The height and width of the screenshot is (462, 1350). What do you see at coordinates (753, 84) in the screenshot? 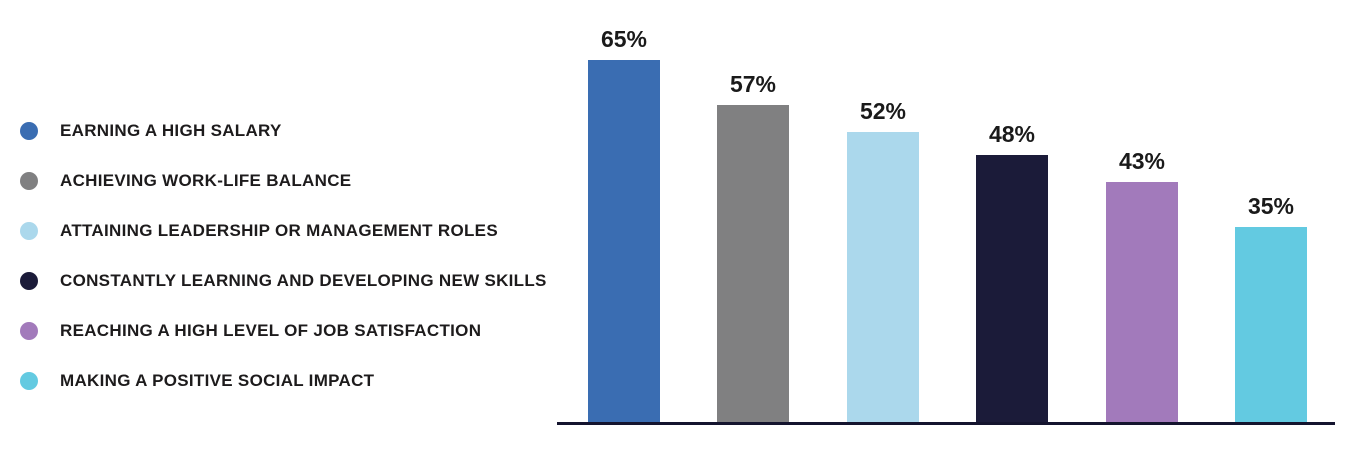
I see `bar-value-label: 57%` at bounding box center [753, 84].